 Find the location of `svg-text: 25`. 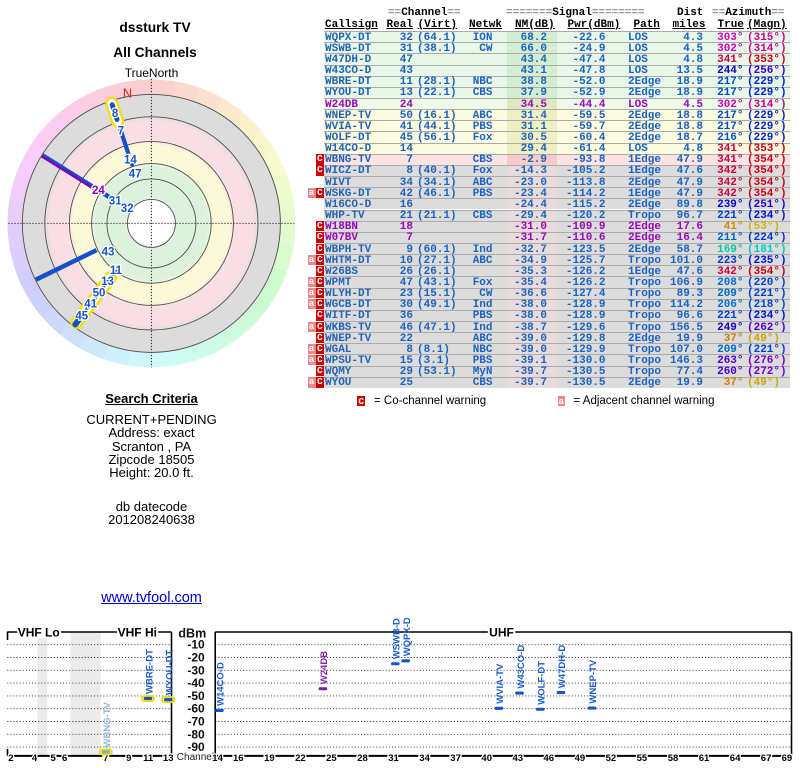

svg-text: 25 is located at coordinates (331, 758).